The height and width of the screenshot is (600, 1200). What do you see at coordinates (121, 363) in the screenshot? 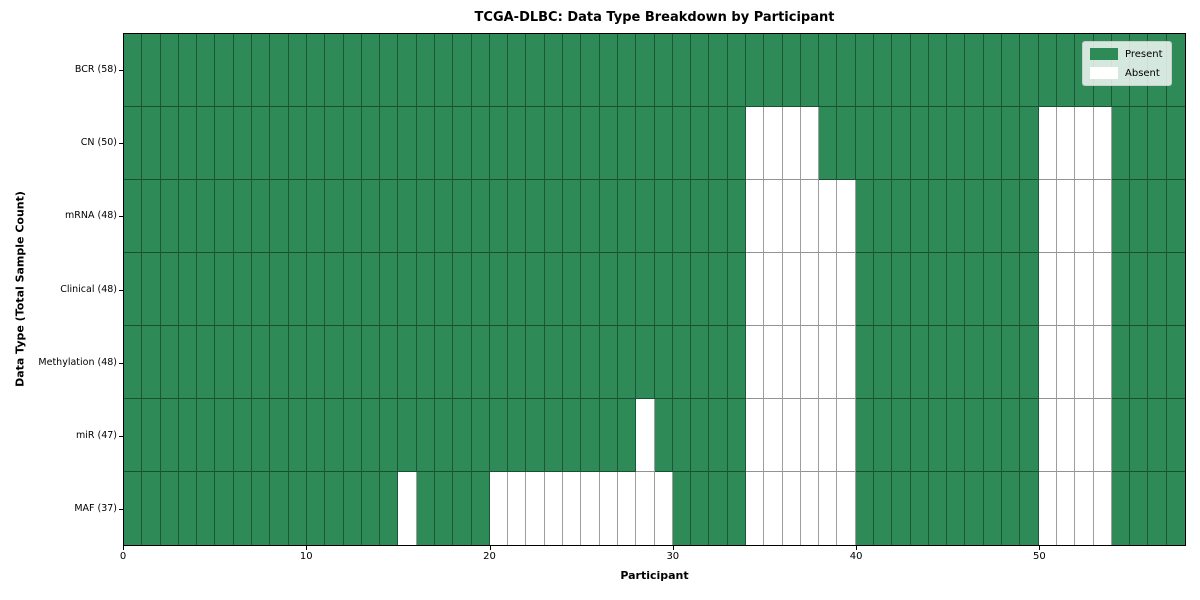
I see `y-tick-mark` at bounding box center [121, 363].